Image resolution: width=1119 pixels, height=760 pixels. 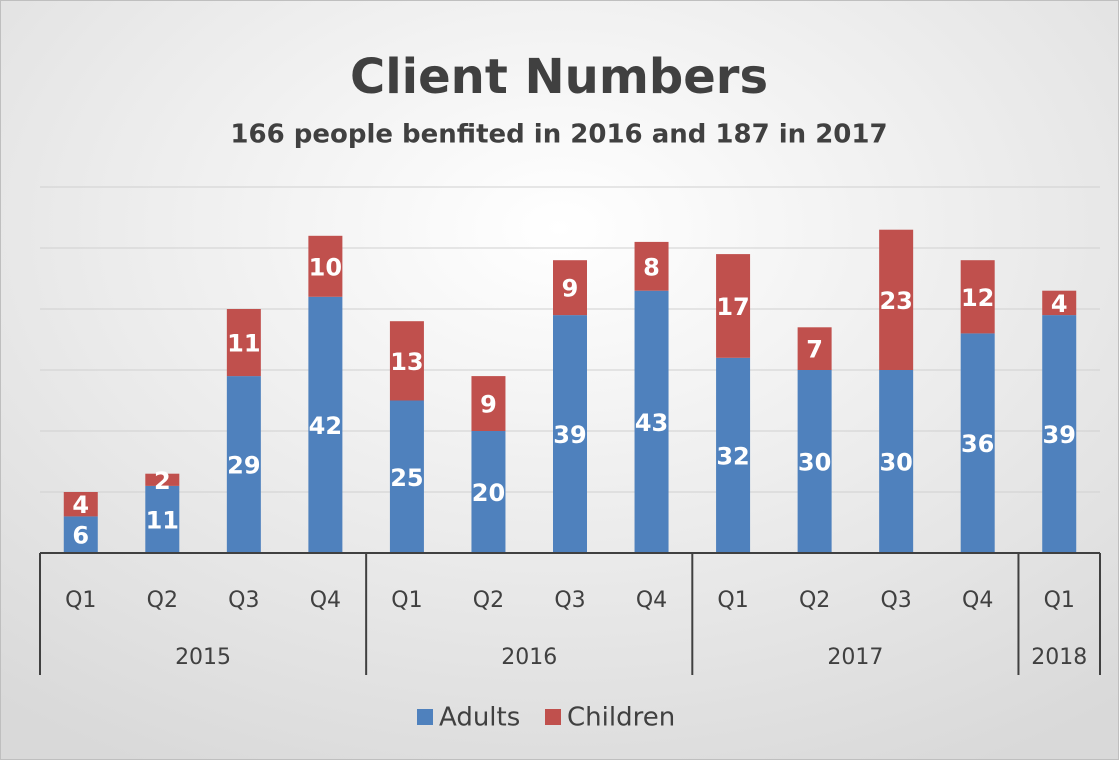 I want to click on data-label: 2, so click(x=162, y=481).